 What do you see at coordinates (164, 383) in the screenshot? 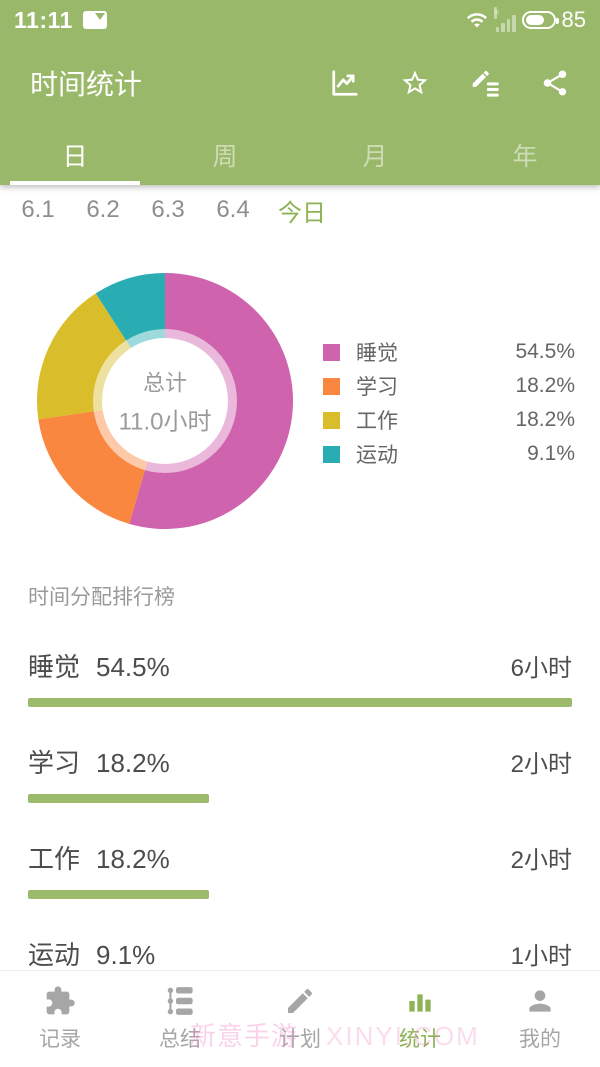
I see `total-label: 总计` at bounding box center [164, 383].